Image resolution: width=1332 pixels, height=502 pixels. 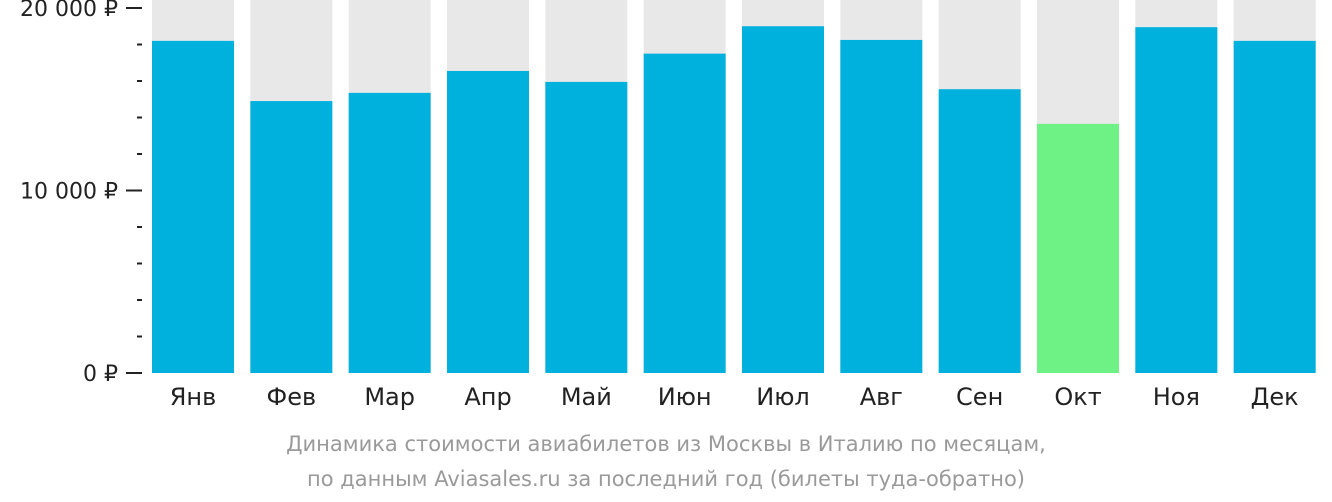 I want to click on x-axis-labels: Янв Фев Мар Апр Май Июн Июл Авг Сен Окт Ноя Дек, so click(x=734, y=397).